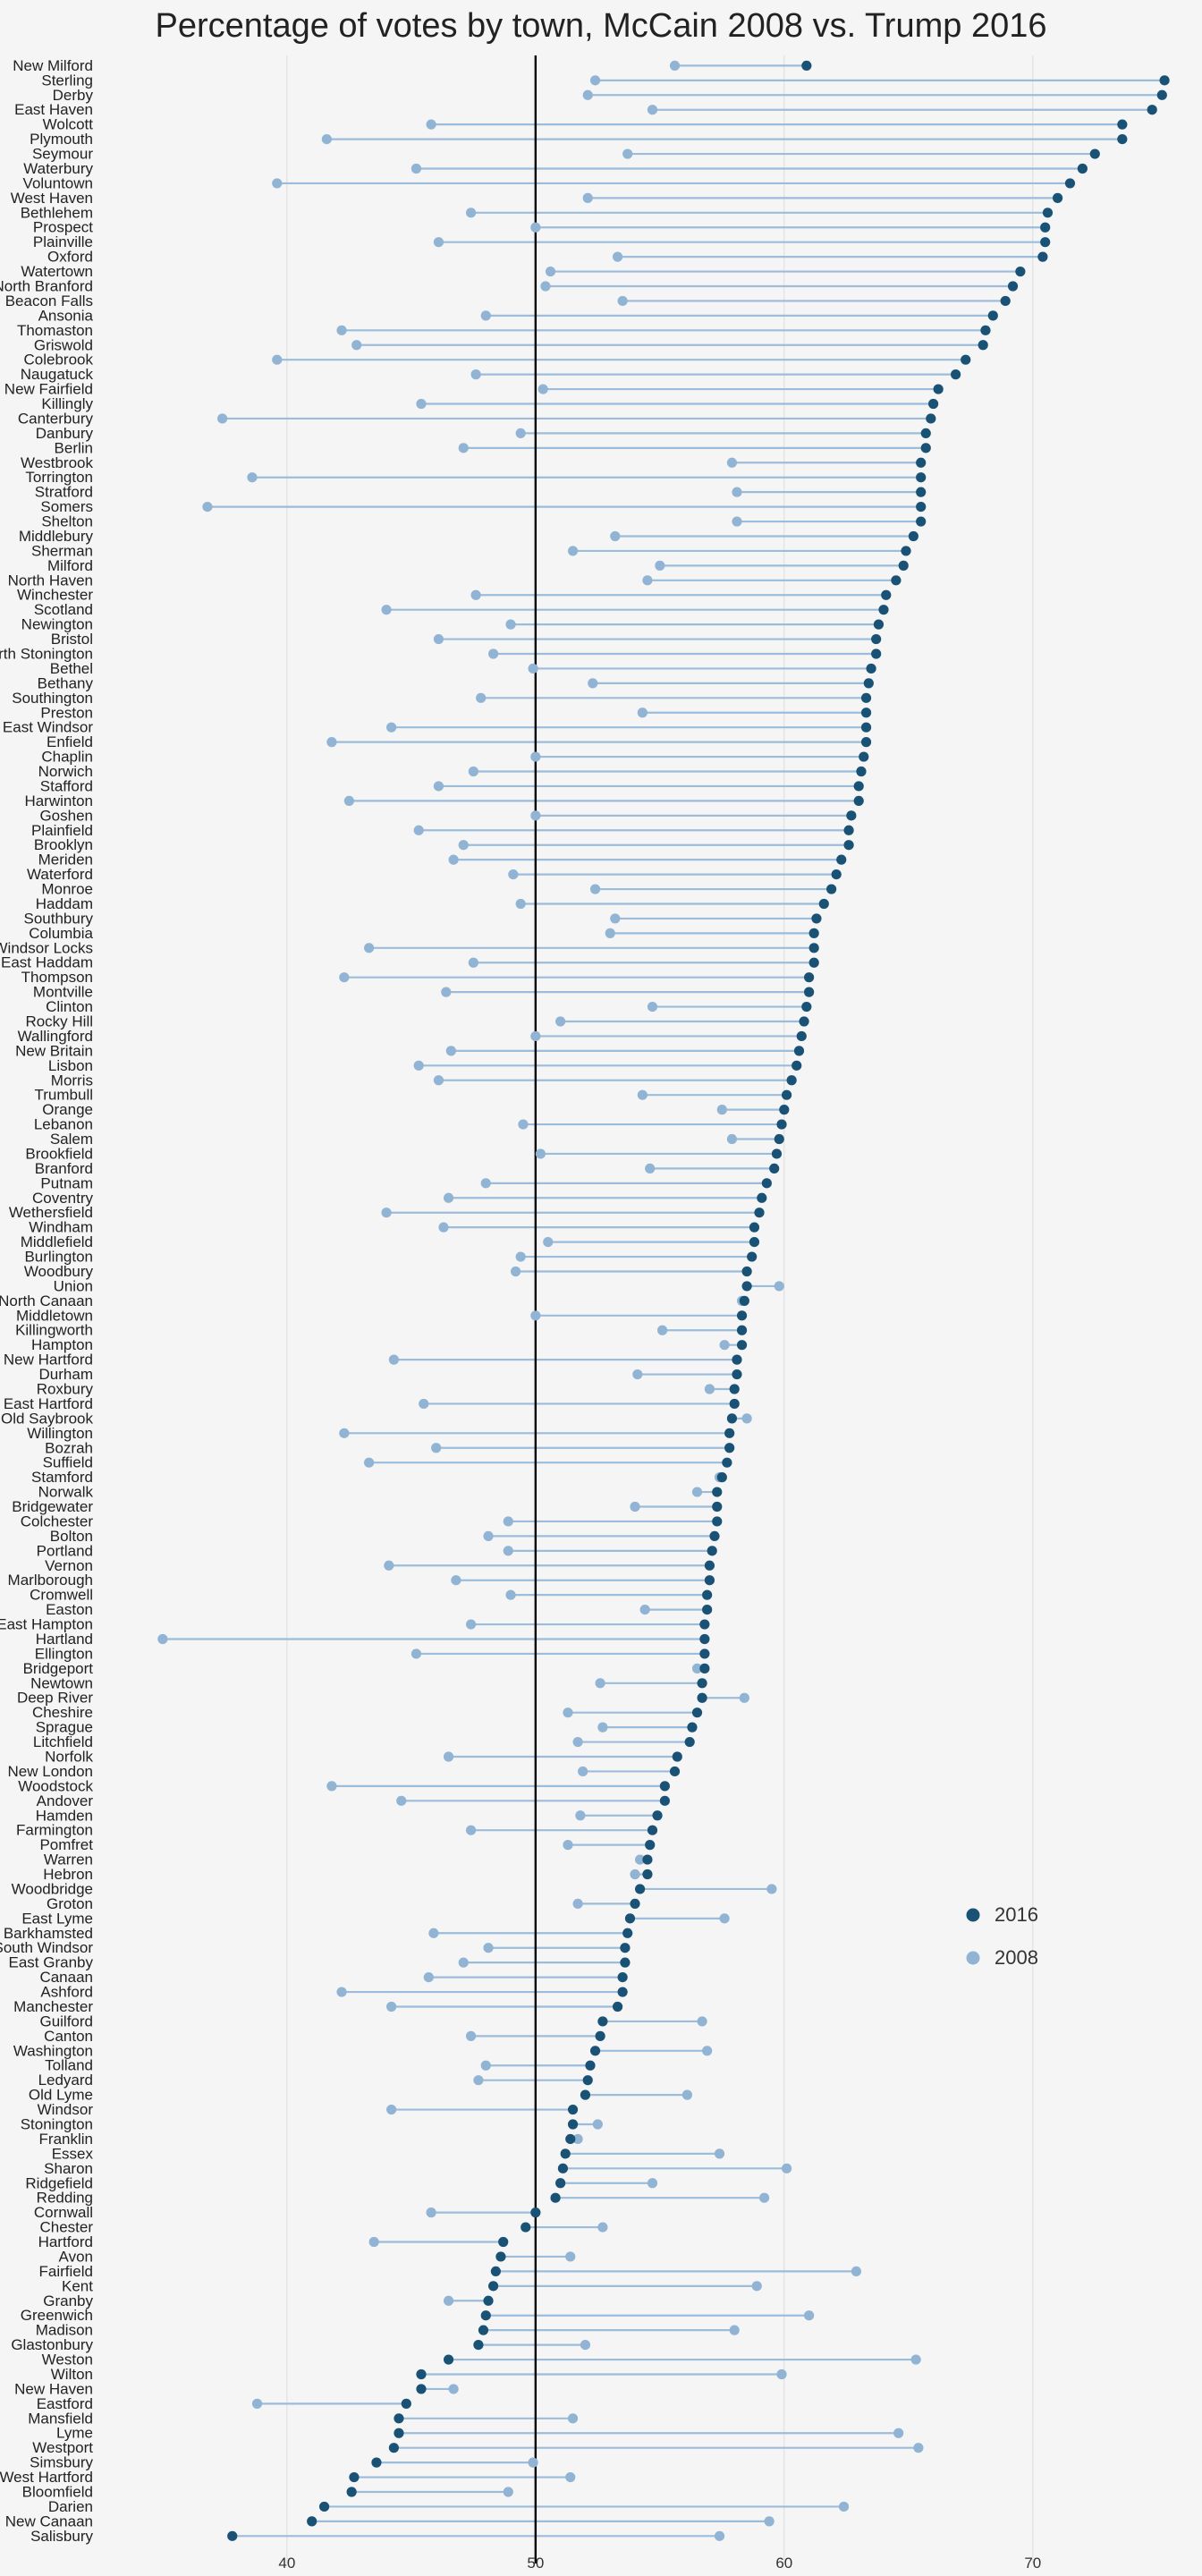 The height and width of the screenshot is (2576, 1202). What do you see at coordinates (52, 1506) in the screenshot?
I see `town-label: Bridgewater` at bounding box center [52, 1506].